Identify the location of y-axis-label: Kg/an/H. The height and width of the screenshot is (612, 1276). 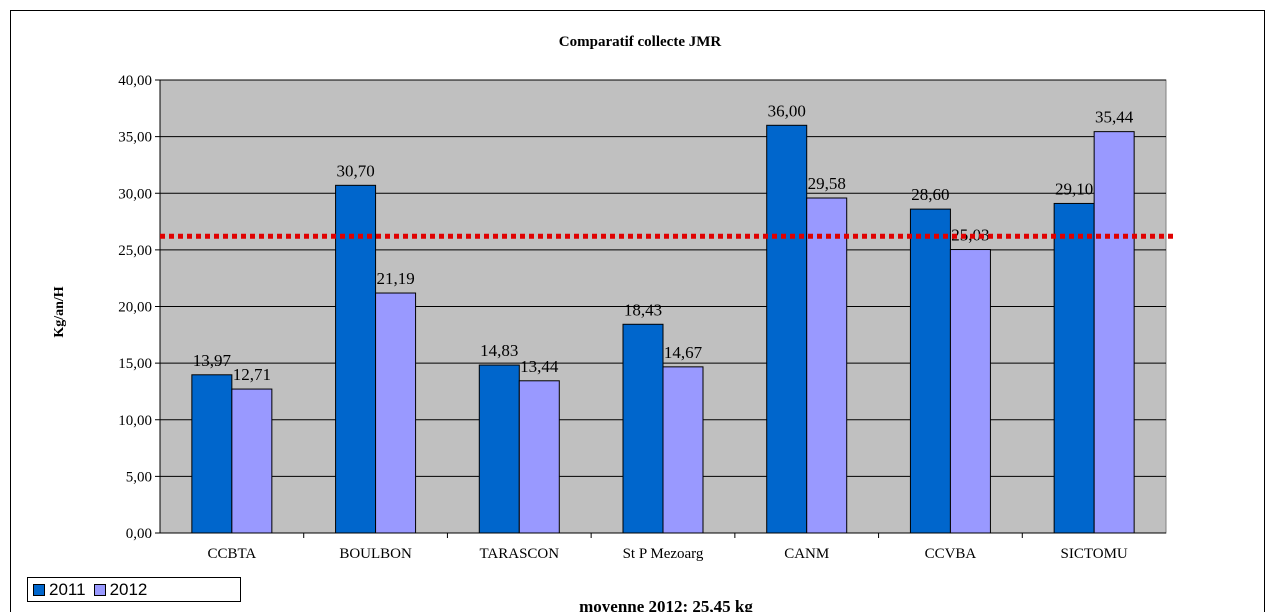
(59, 311).